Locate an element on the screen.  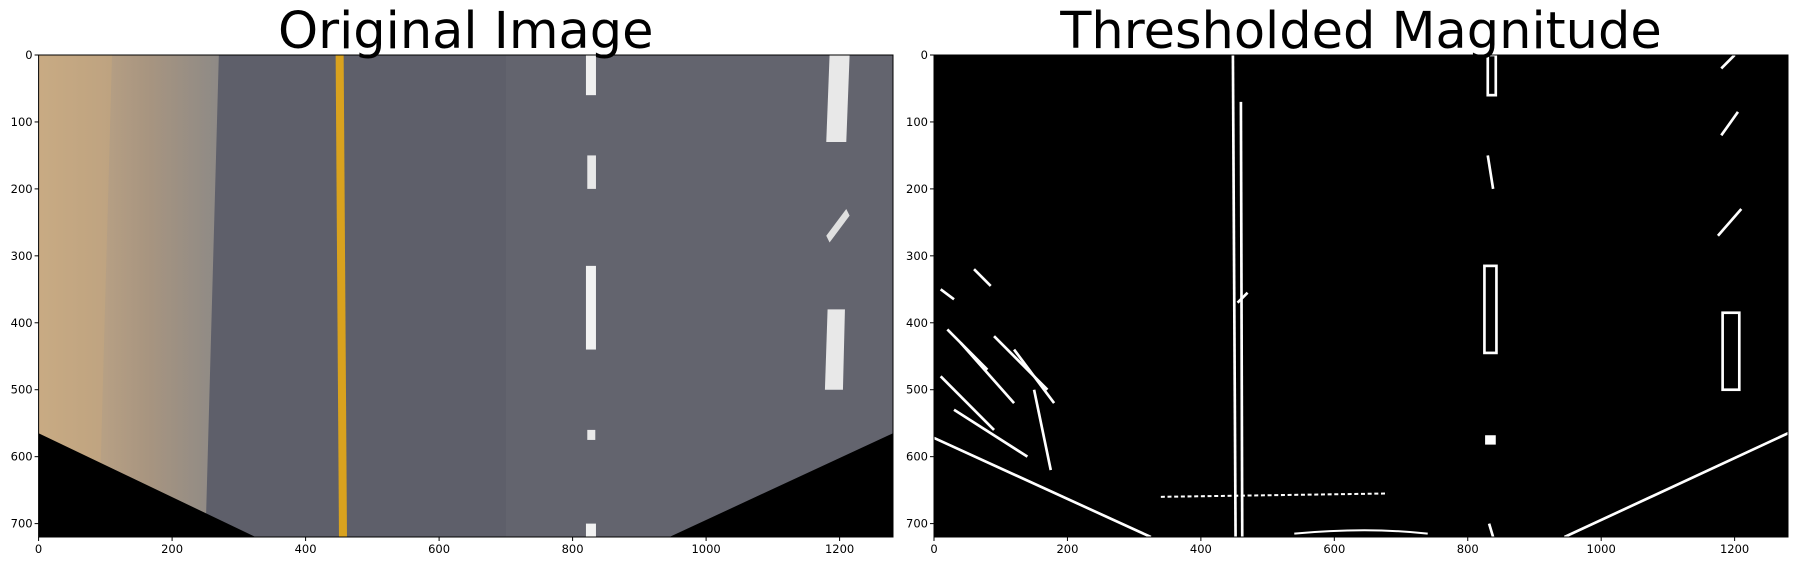
panel-title: Thresholded Magnitude is located at coordinates (1360, 31).